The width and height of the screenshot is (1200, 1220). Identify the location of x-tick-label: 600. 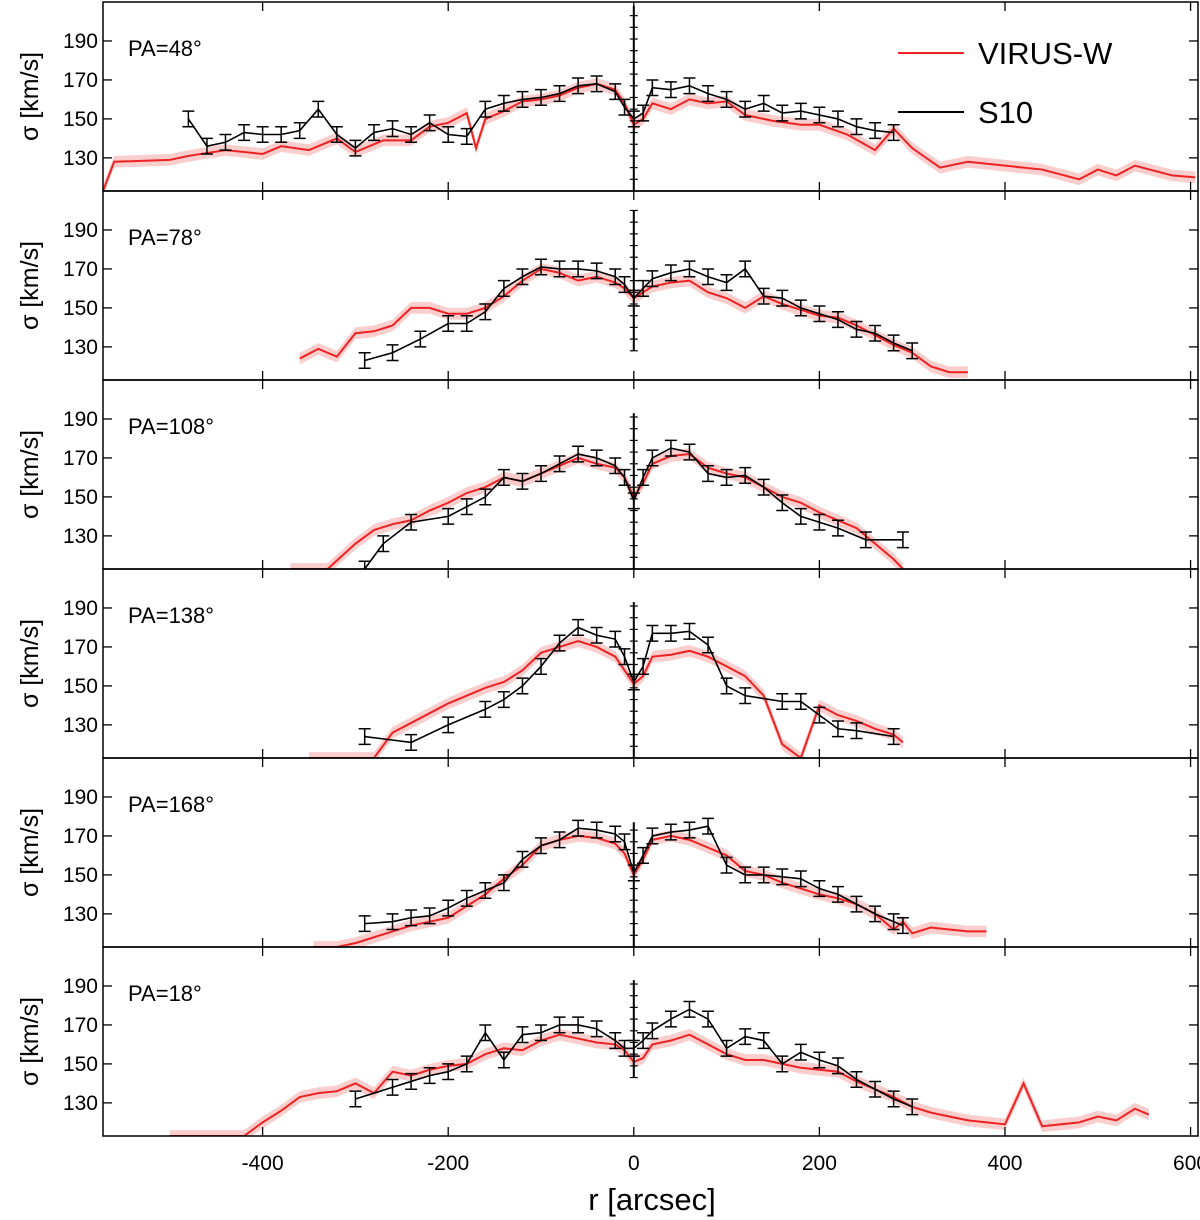
(1186, 1163).